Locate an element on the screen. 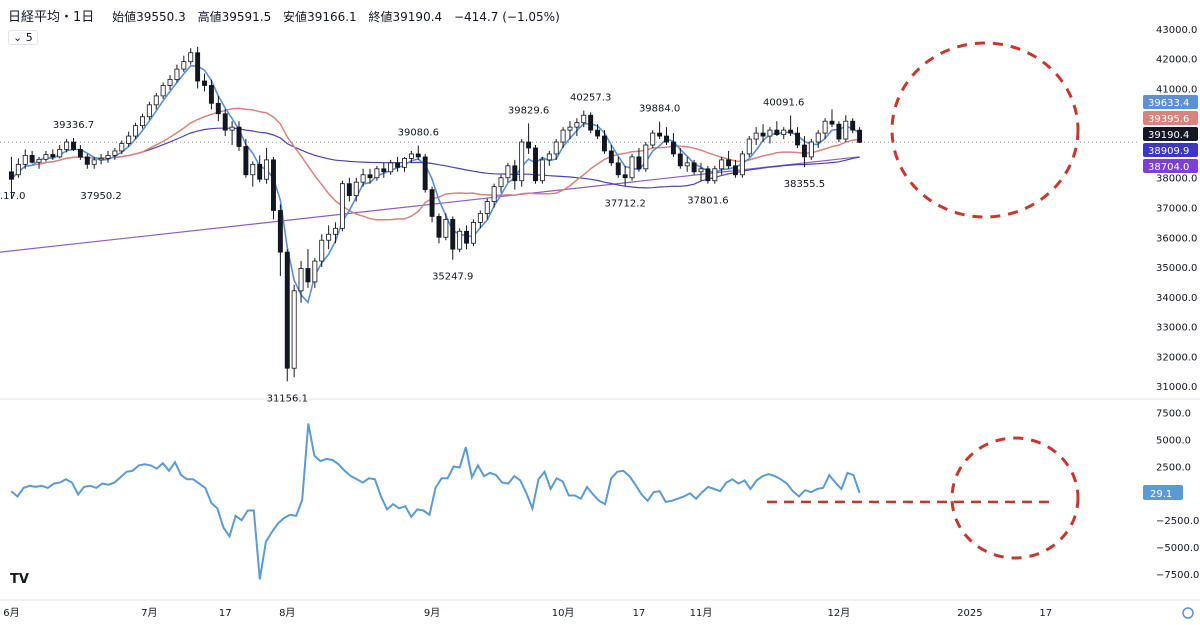  price-axis-tick: 33000.0 is located at coordinates (1176, 328).